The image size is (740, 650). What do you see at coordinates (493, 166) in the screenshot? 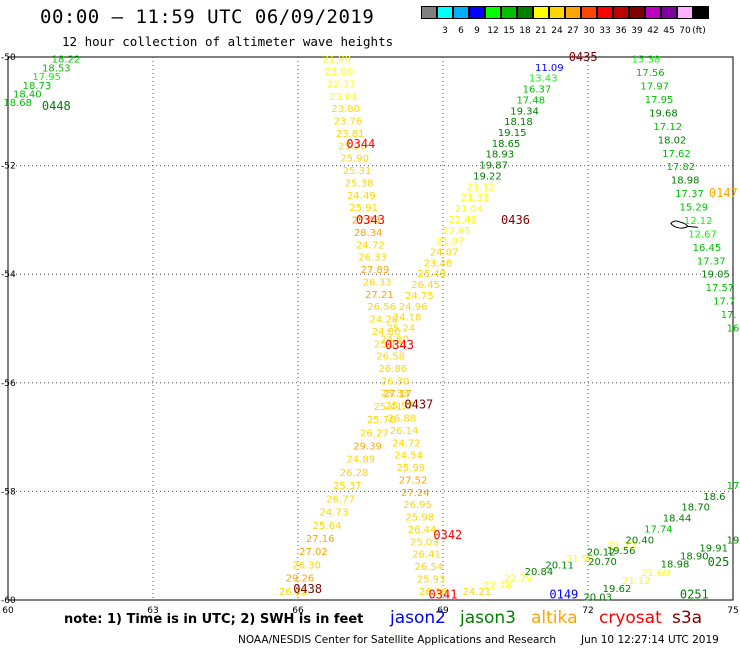
I see `wave-height-reading: 19.87` at bounding box center [493, 166].